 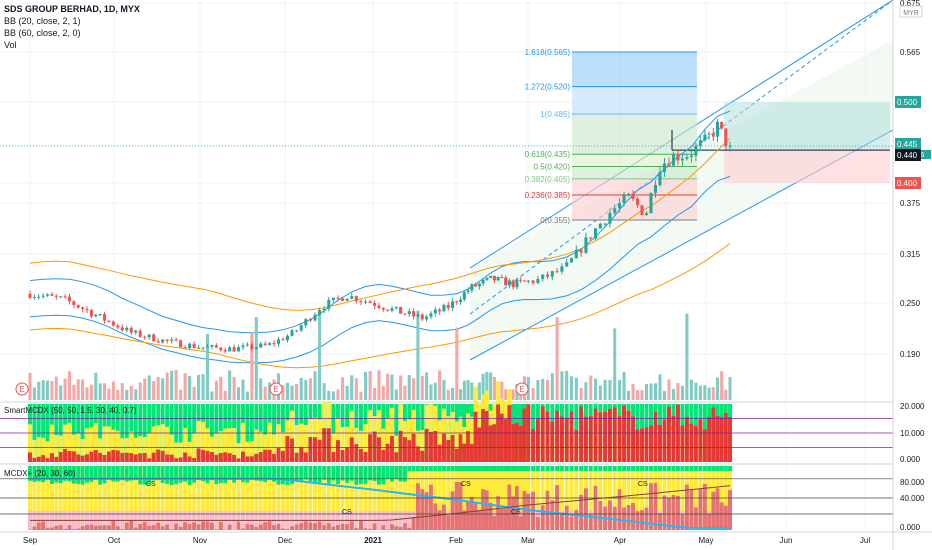 I want to click on bb60-legend: BB (60, close, 2, 0), so click(x=42, y=33).